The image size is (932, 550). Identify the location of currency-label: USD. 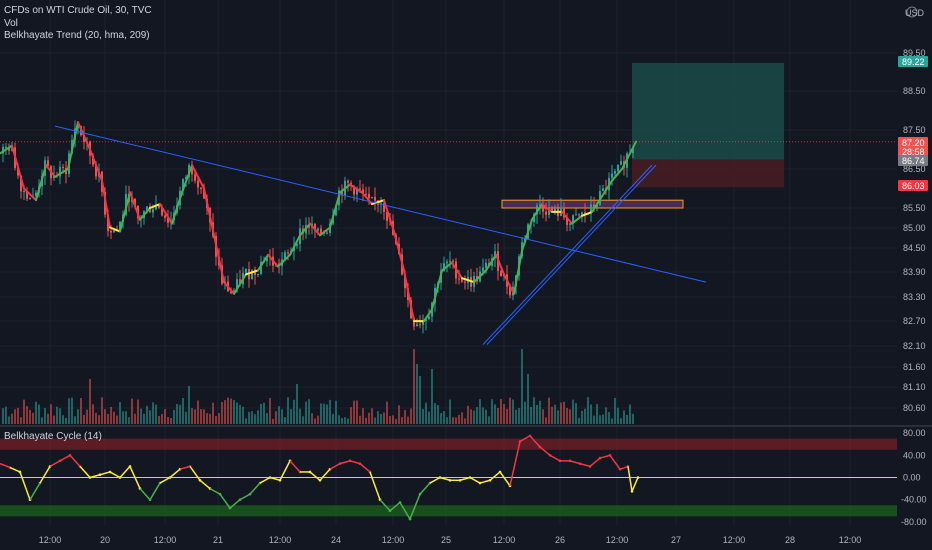
(915, 13).